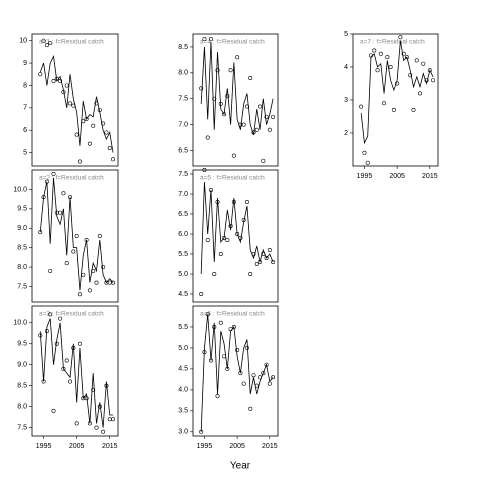 This screenshot has height=480, width=480. I want to click on panel-title: a=3 : f=Residual catch, so click(71, 314).